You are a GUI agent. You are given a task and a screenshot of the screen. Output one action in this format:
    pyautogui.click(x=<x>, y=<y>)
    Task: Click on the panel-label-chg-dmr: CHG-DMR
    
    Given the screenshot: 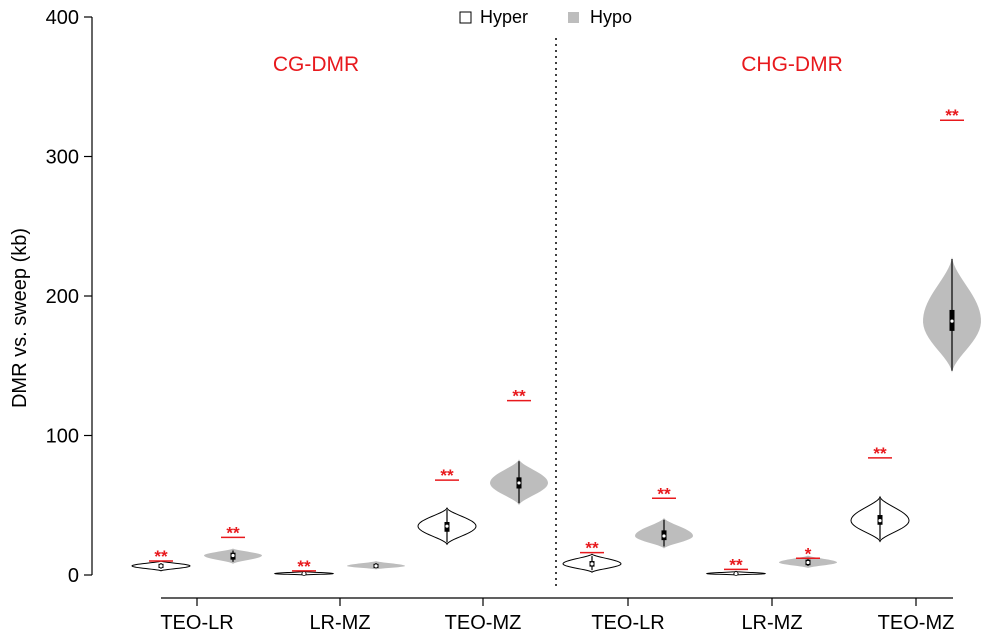 What is the action you would take?
    pyautogui.click(x=791, y=64)
    